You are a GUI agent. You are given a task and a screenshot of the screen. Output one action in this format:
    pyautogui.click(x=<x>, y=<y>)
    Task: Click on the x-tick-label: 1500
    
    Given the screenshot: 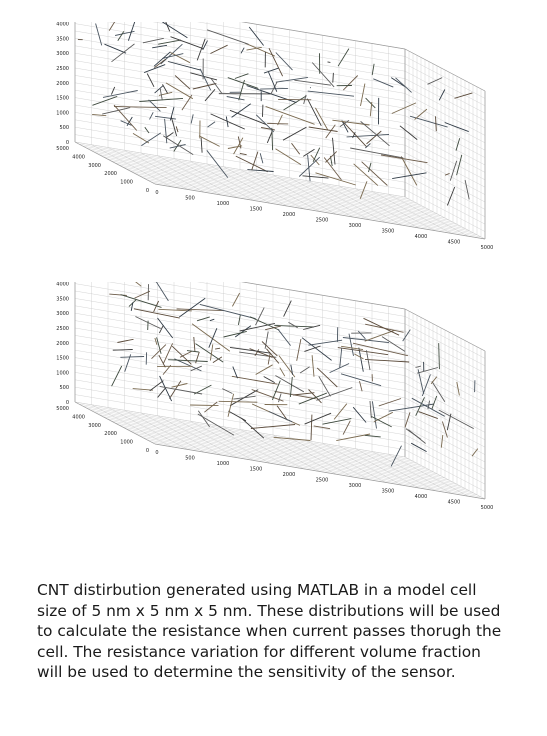 What is the action you would take?
    pyautogui.click(x=256, y=210)
    